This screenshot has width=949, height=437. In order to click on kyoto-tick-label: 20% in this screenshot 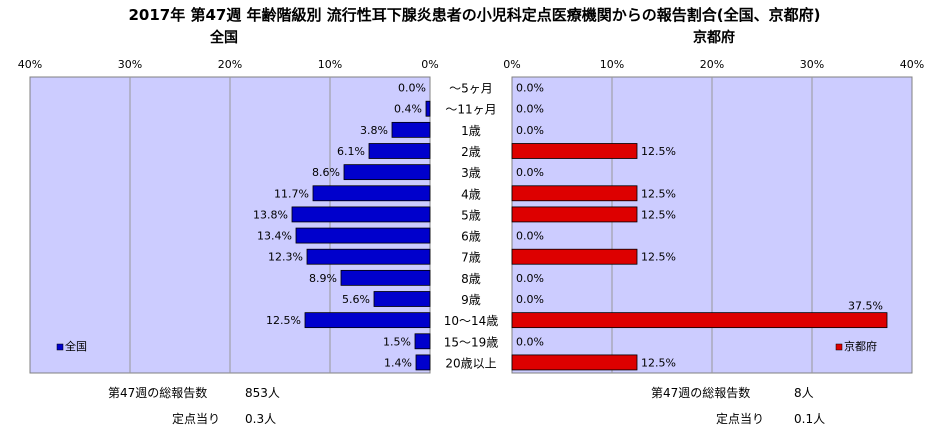, I will do `click(712, 64)`.